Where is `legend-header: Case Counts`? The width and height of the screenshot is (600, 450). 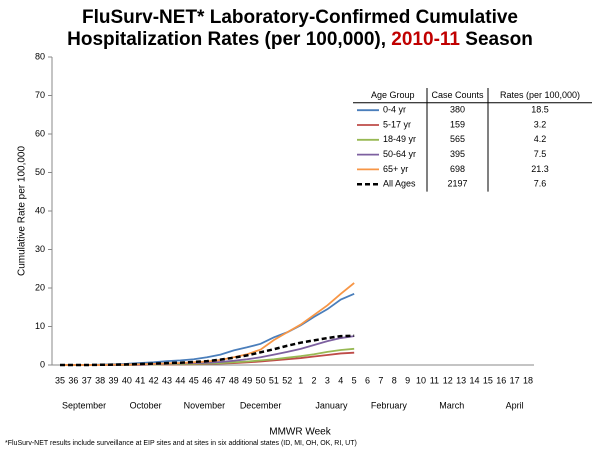
legend-header: Case Counts is located at coordinates (457, 95).